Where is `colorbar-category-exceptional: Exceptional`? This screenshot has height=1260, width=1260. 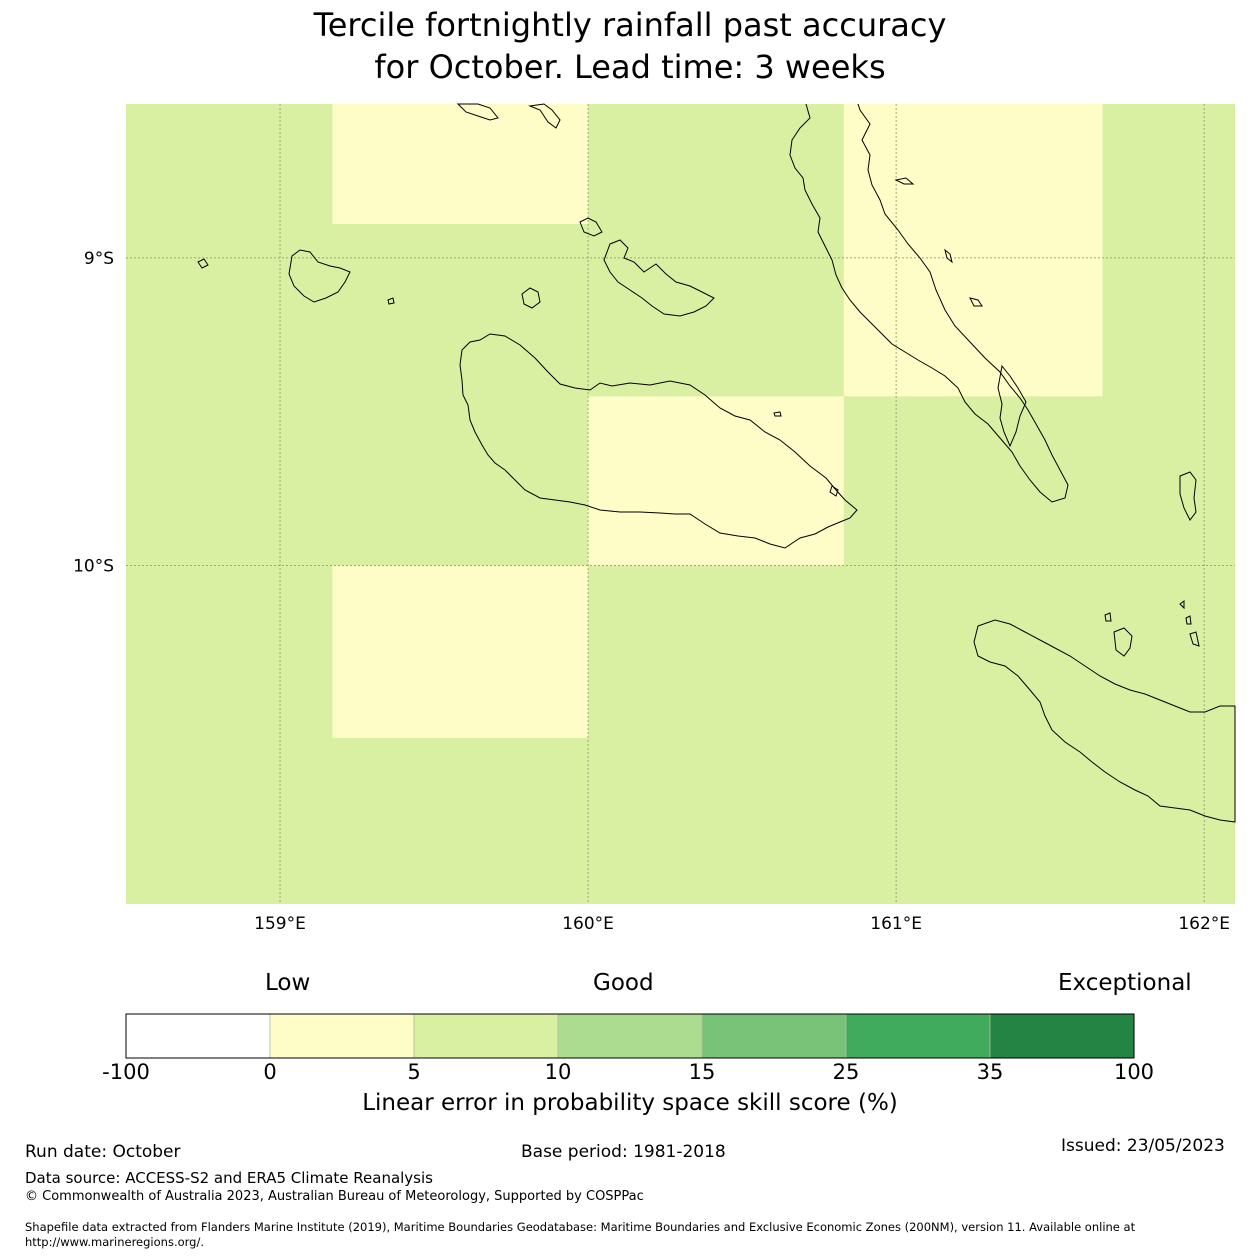 colorbar-category-exceptional: Exceptional is located at coordinates (1125, 983).